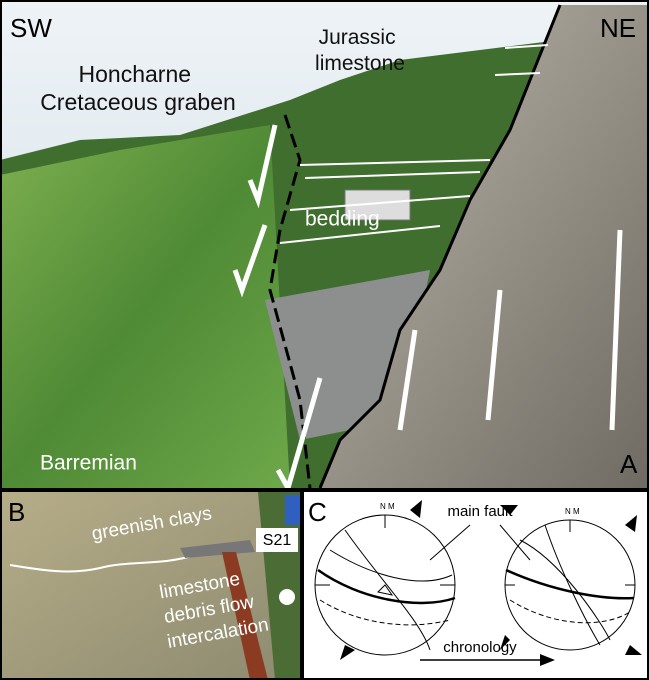 Image resolution: width=649 pixels, height=680 pixels. I want to click on bedding-label: bedding, so click(342, 219).